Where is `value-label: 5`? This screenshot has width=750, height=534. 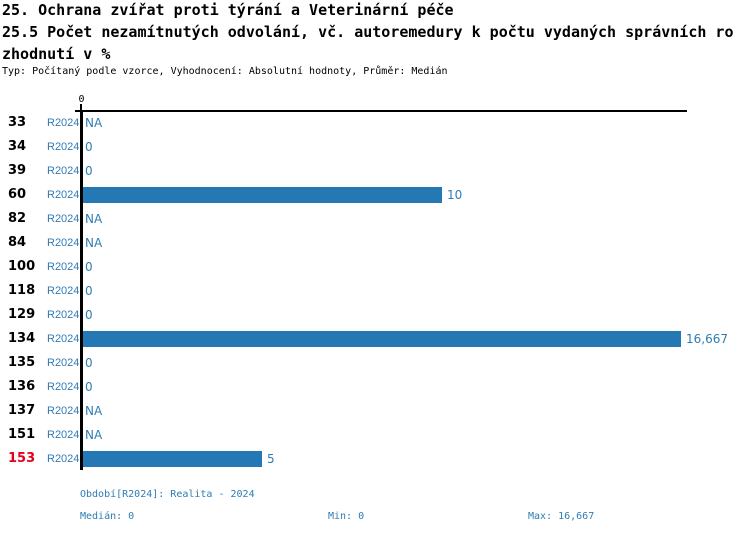
value-label: 5 is located at coordinates (271, 459).